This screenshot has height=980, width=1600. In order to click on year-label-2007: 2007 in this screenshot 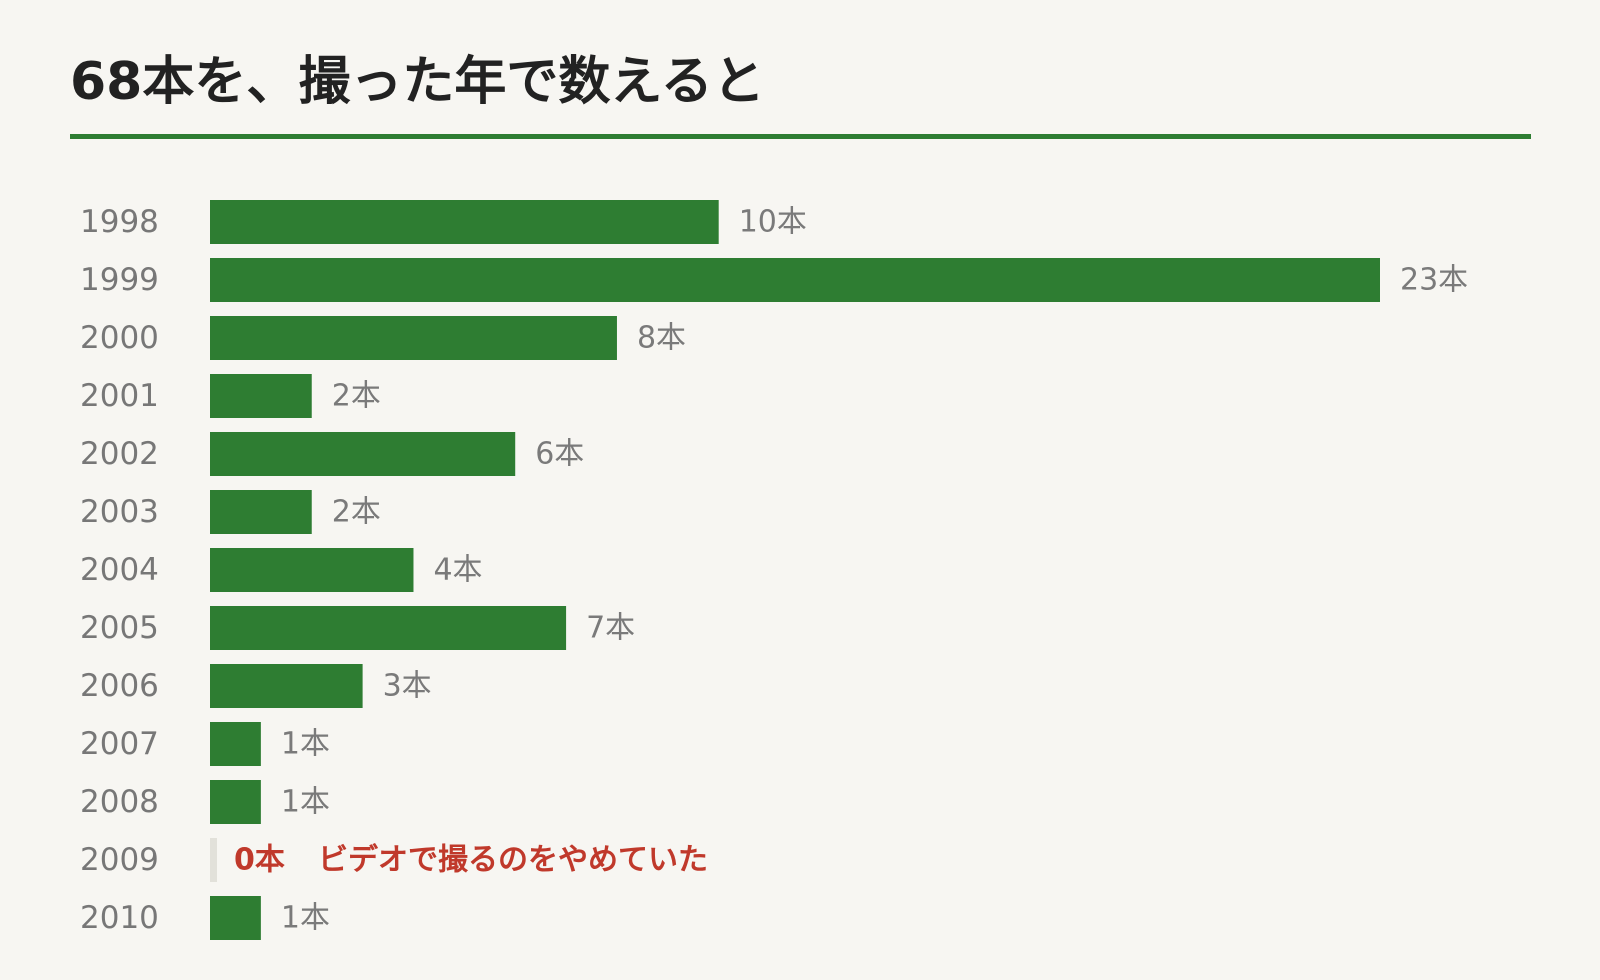, I will do `click(119, 744)`.